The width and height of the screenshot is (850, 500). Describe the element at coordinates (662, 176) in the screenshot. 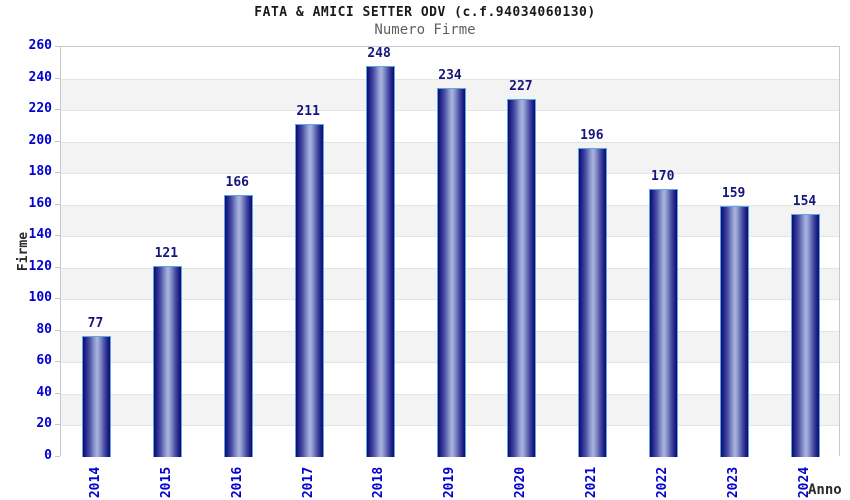

I see `bar-value-label: 170` at that location.